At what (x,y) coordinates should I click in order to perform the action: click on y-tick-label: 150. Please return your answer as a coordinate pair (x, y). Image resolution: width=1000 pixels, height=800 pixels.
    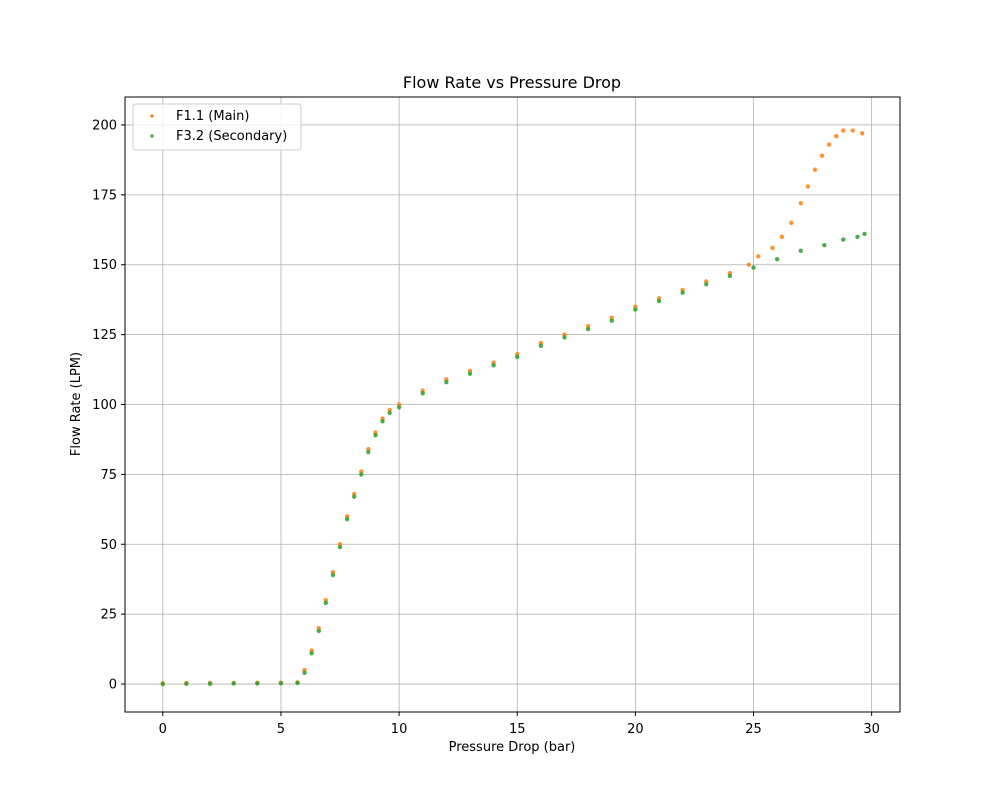
    Looking at the image, I should click on (104, 265).